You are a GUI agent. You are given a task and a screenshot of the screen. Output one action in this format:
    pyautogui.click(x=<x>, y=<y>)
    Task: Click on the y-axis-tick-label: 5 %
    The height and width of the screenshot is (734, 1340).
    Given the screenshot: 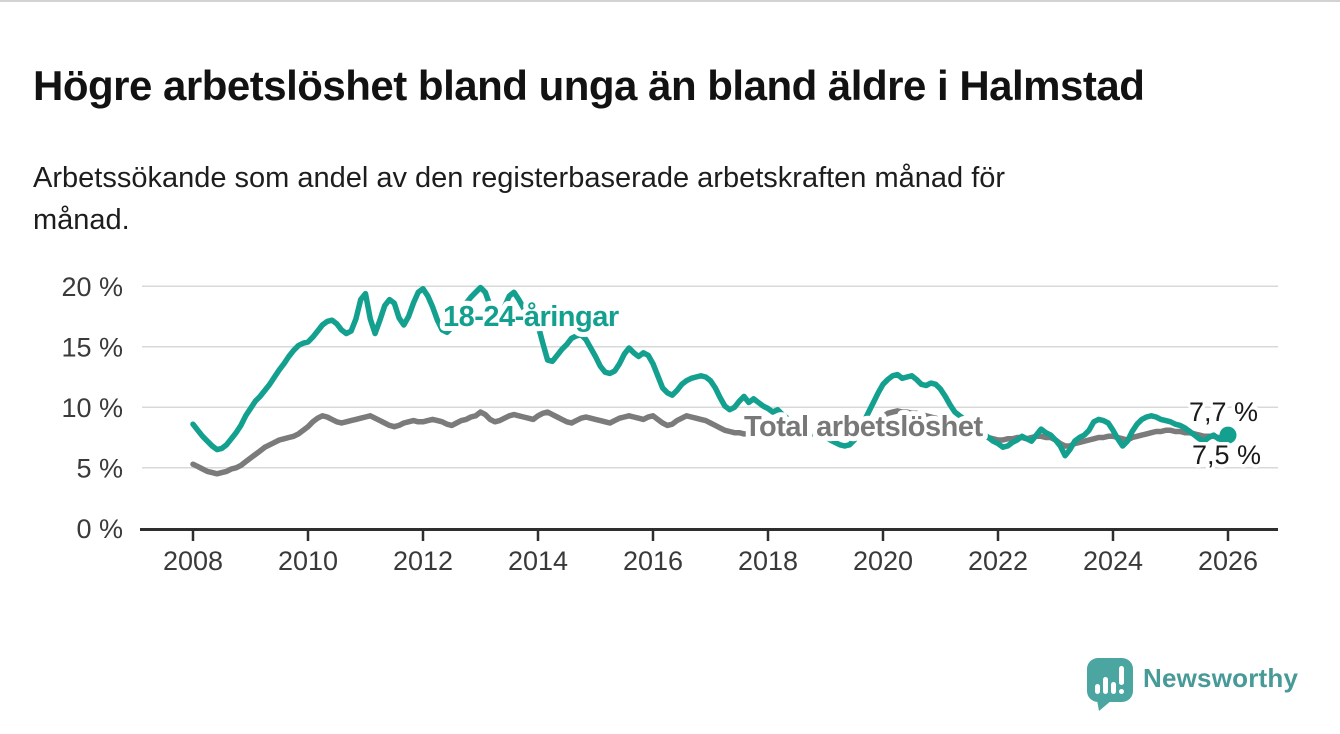 What is the action you would take?
    pyautogui.click(x=99, y=468)
    